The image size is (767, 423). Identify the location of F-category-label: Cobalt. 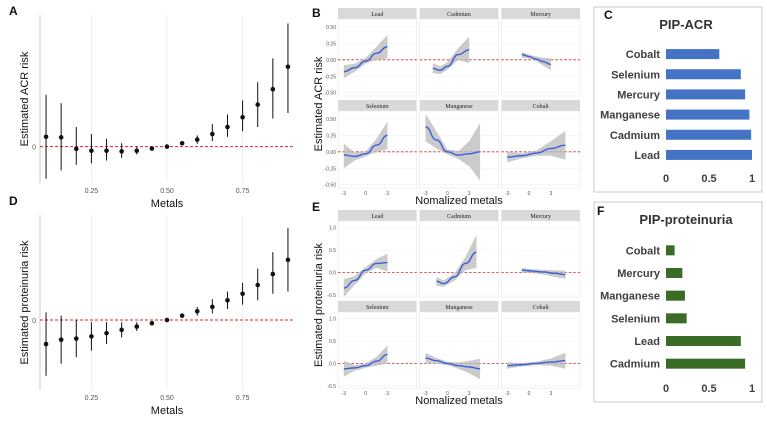
(643, 251).